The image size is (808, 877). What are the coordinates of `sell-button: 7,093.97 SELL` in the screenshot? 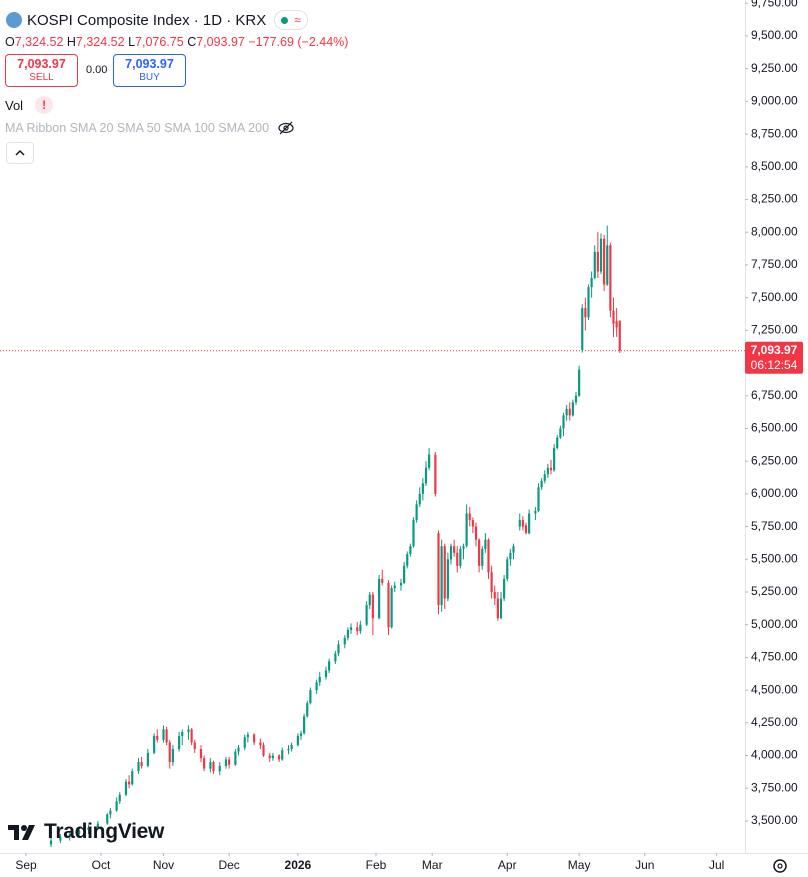 It's located at (41, 70).